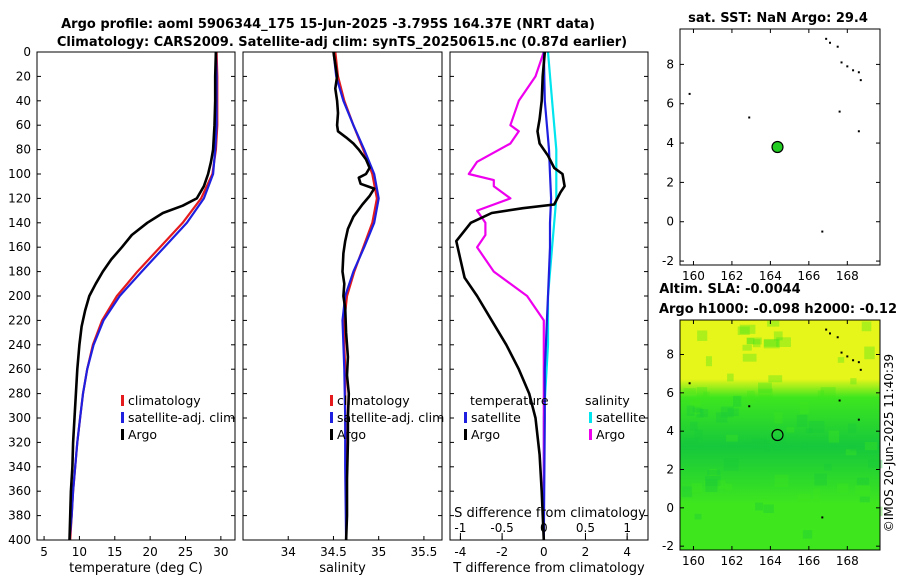 Image resolution: width=900 pixels, height=580 pixels. Describe the element at coordinates (586, 552) in the screenshot. I see `diff-xtick-label: 2` at that location.